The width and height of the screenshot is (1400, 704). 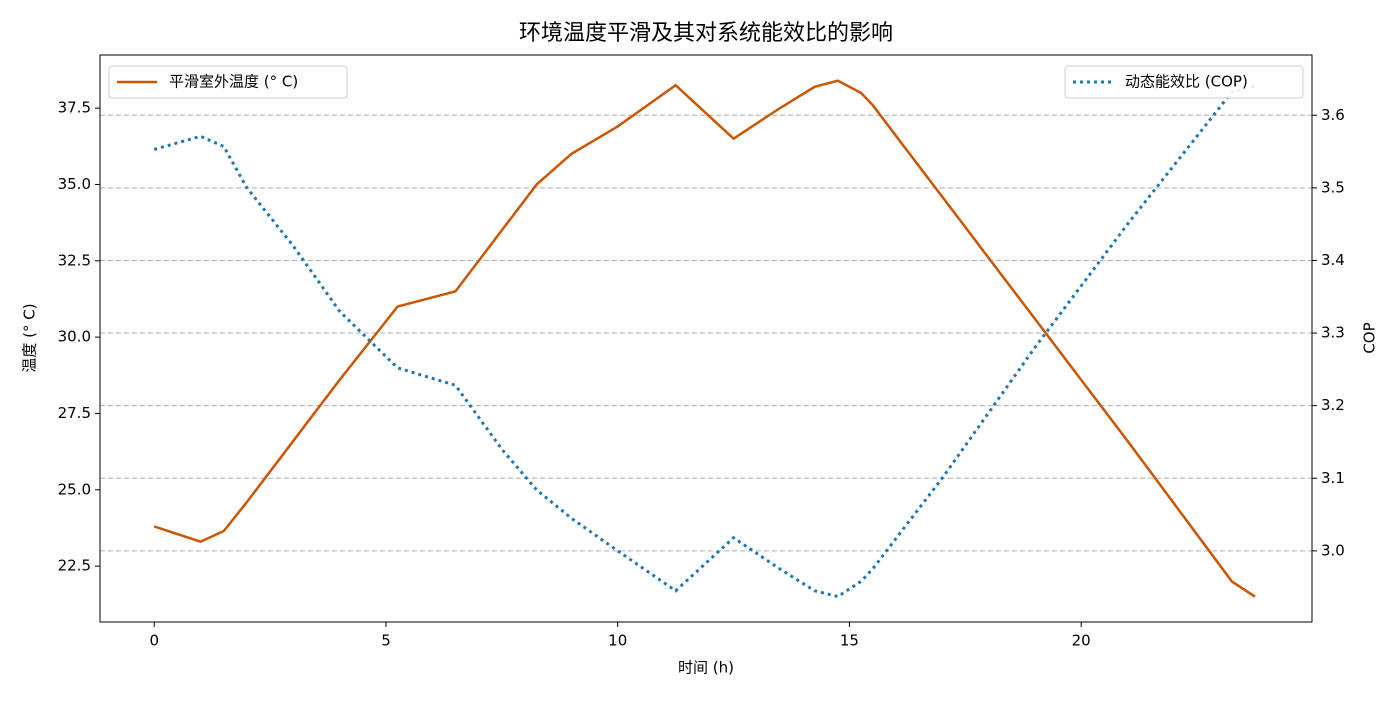 I want to click on y2-tick-label: 3.2, so click(x=1333, y=405).